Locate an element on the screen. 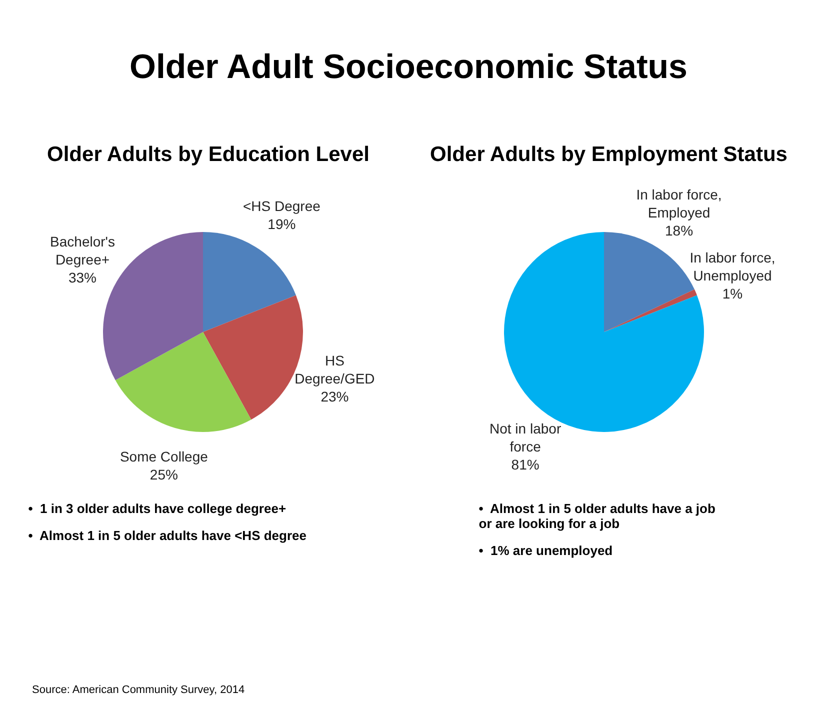 The width and height of the screenshot is (817, 704). data-label: 81% is located at coordinates (525, 464).